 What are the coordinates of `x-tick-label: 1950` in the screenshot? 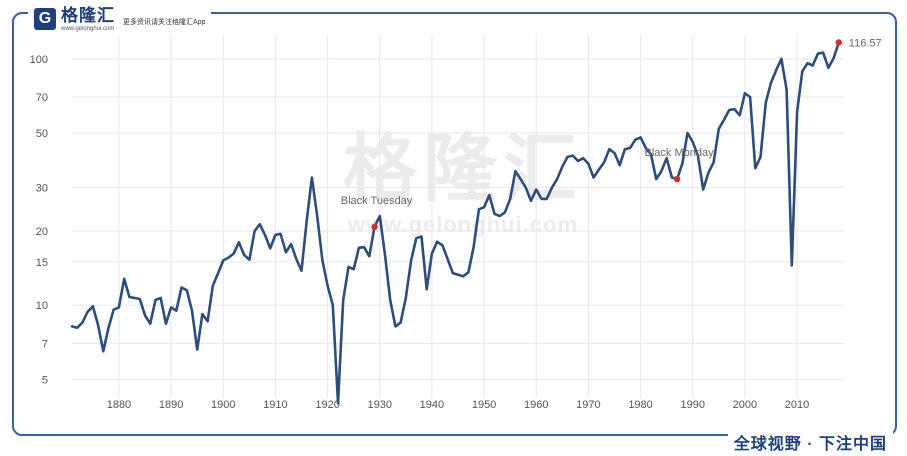 It's located at (484, 405).